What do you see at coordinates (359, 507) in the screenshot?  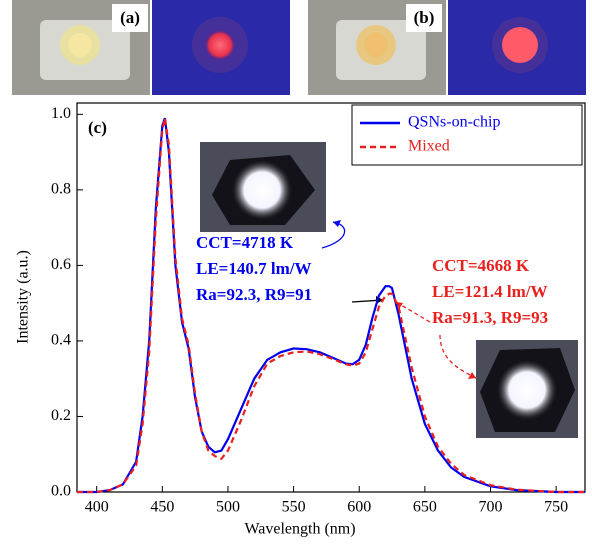 I see `x-tick-label: 600` at bounding box center [359, 507].